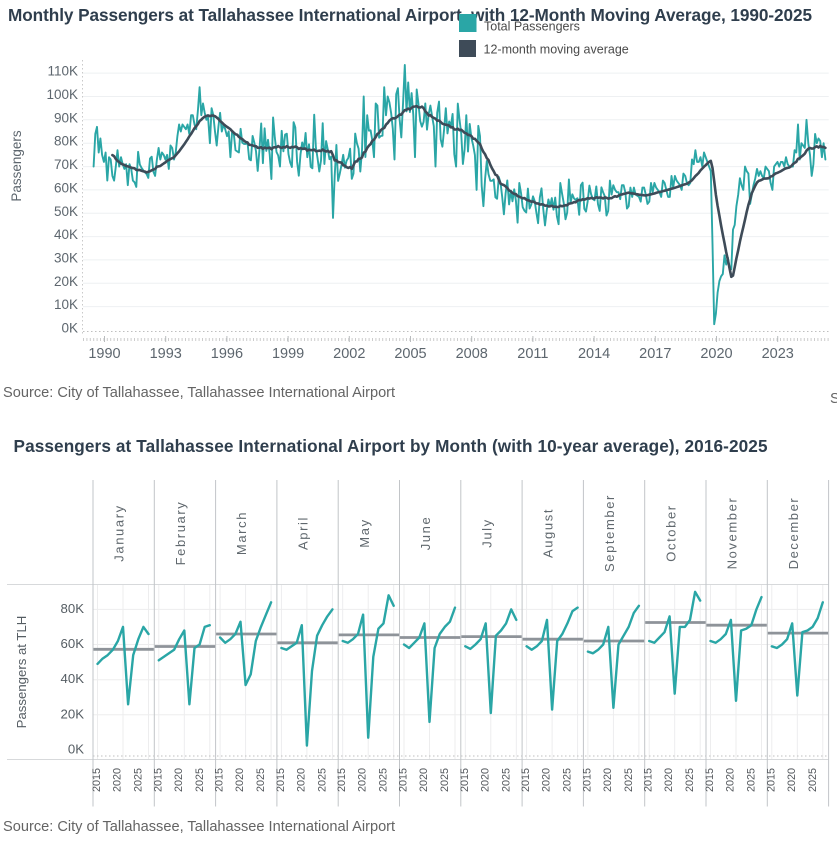 The width and height of the screenshot is (837, 849). I want to click on svg-text: 1999, so click(288, 354).